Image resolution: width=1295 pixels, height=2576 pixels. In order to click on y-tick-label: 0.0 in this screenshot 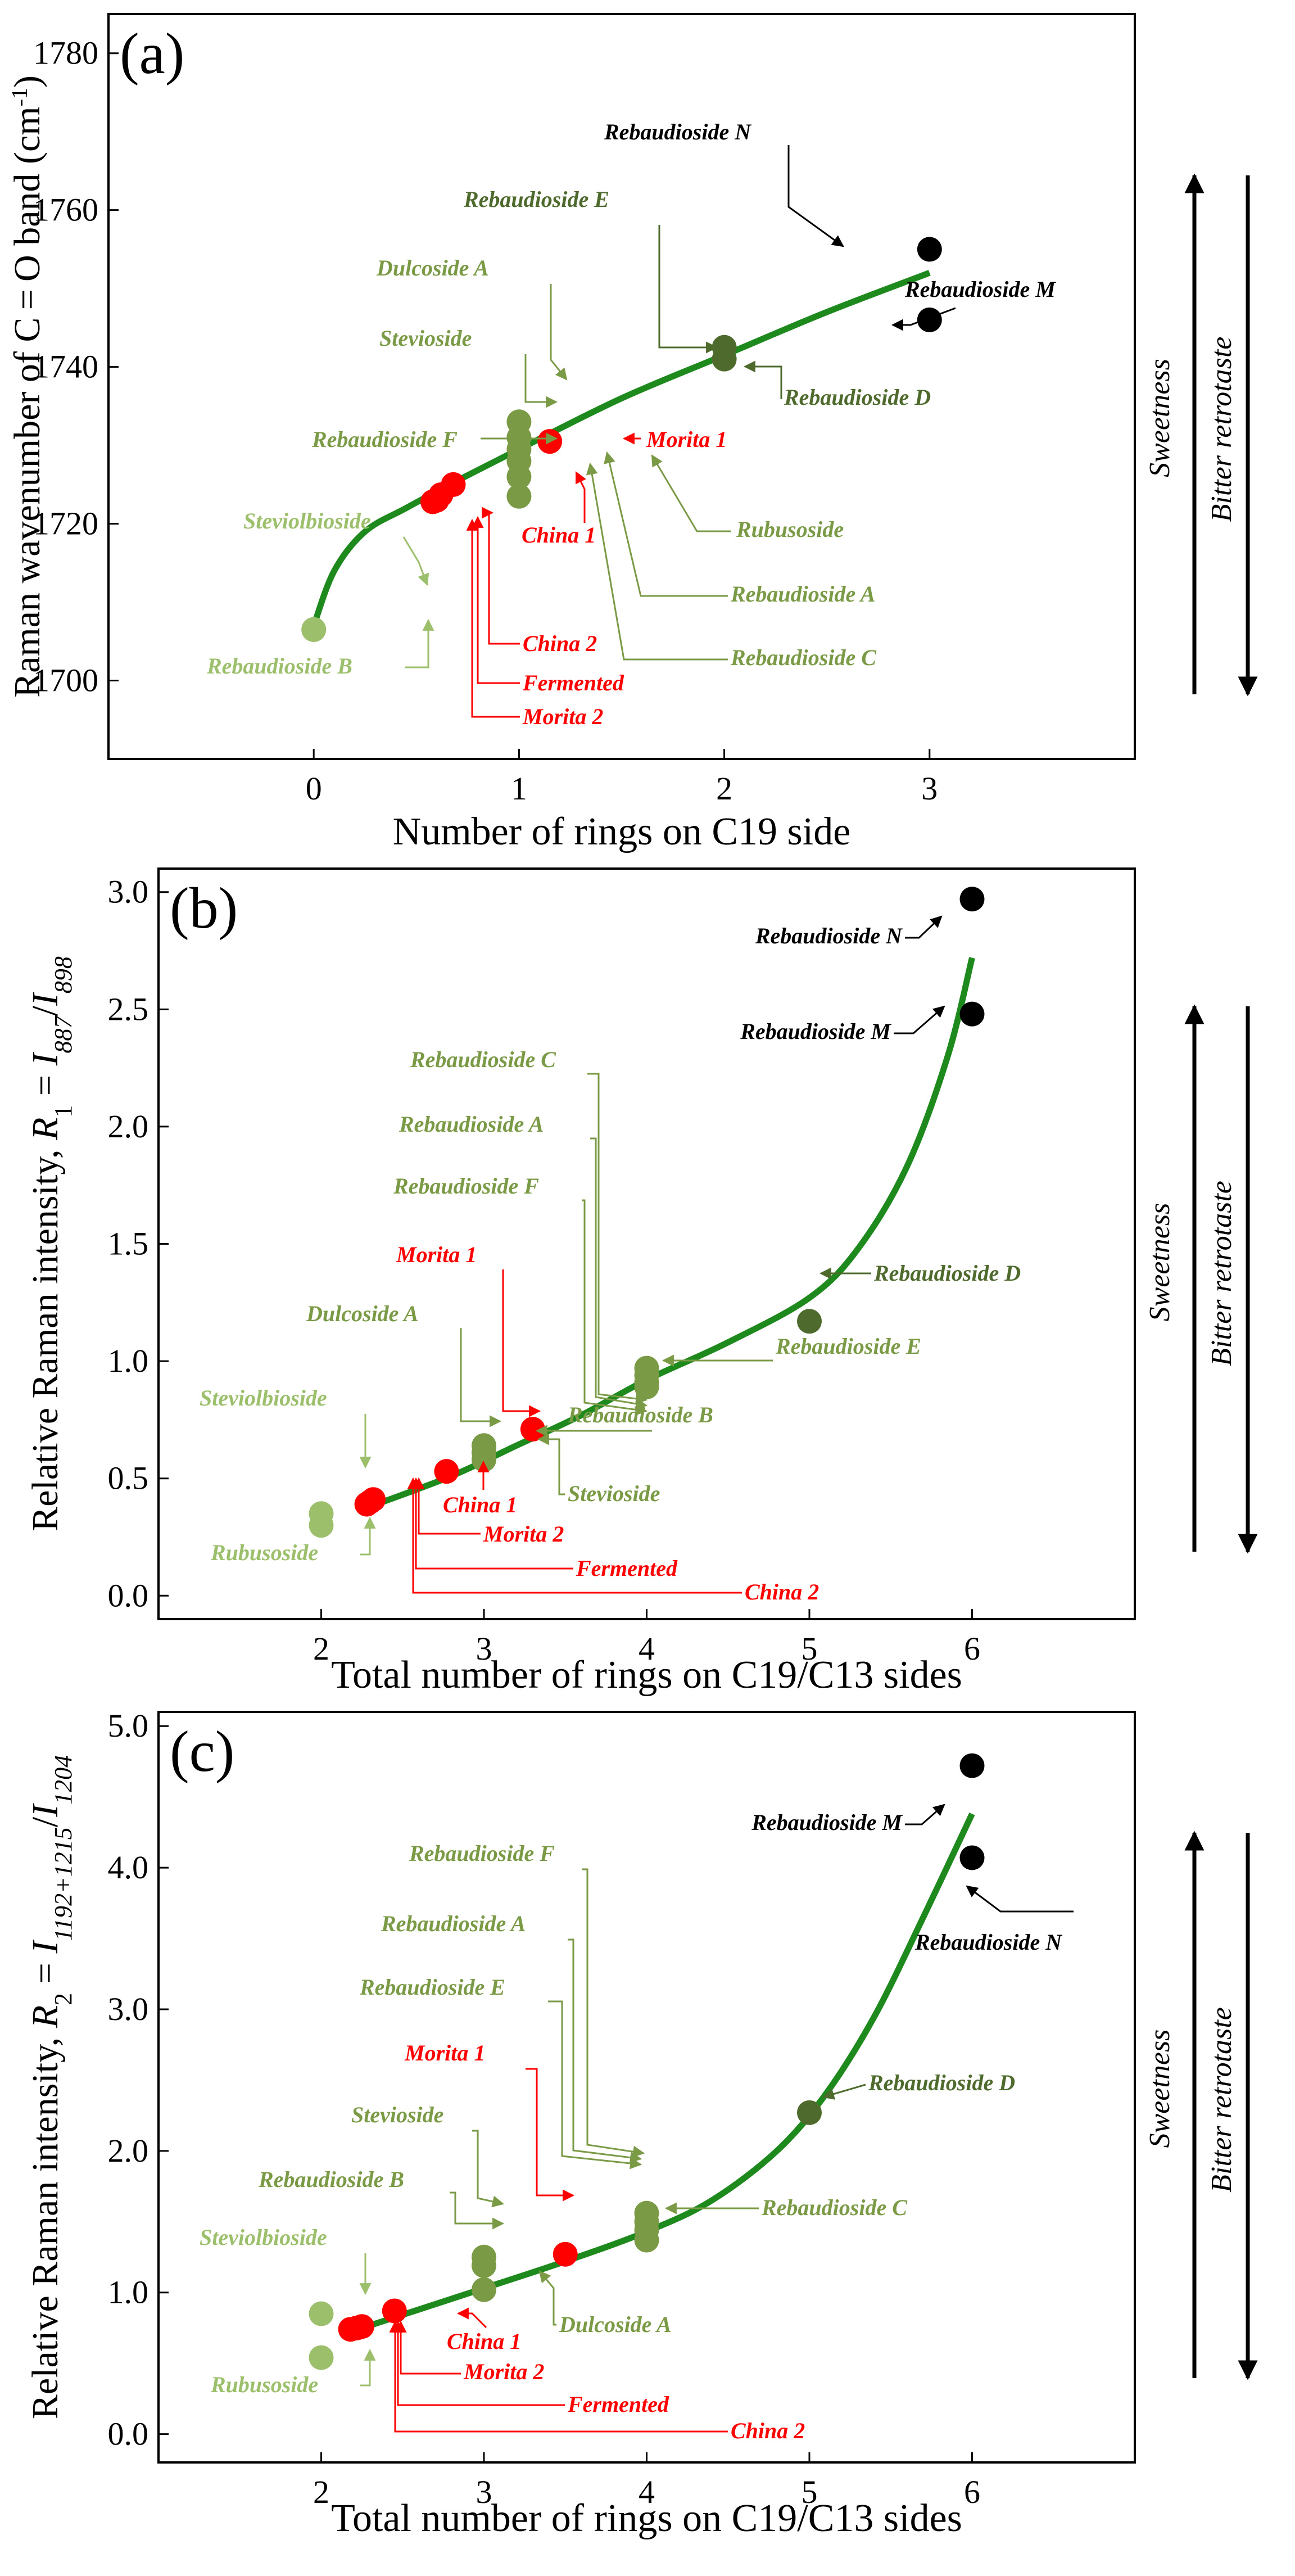, I will do `click(128, 2434)`.